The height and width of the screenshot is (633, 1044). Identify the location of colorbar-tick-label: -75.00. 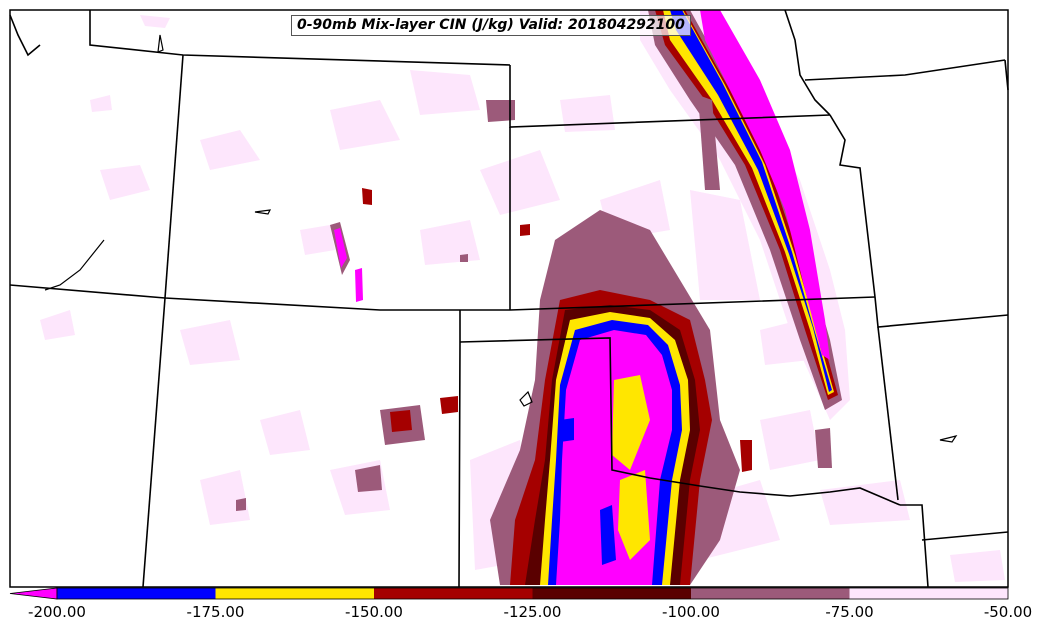
(849, 612).